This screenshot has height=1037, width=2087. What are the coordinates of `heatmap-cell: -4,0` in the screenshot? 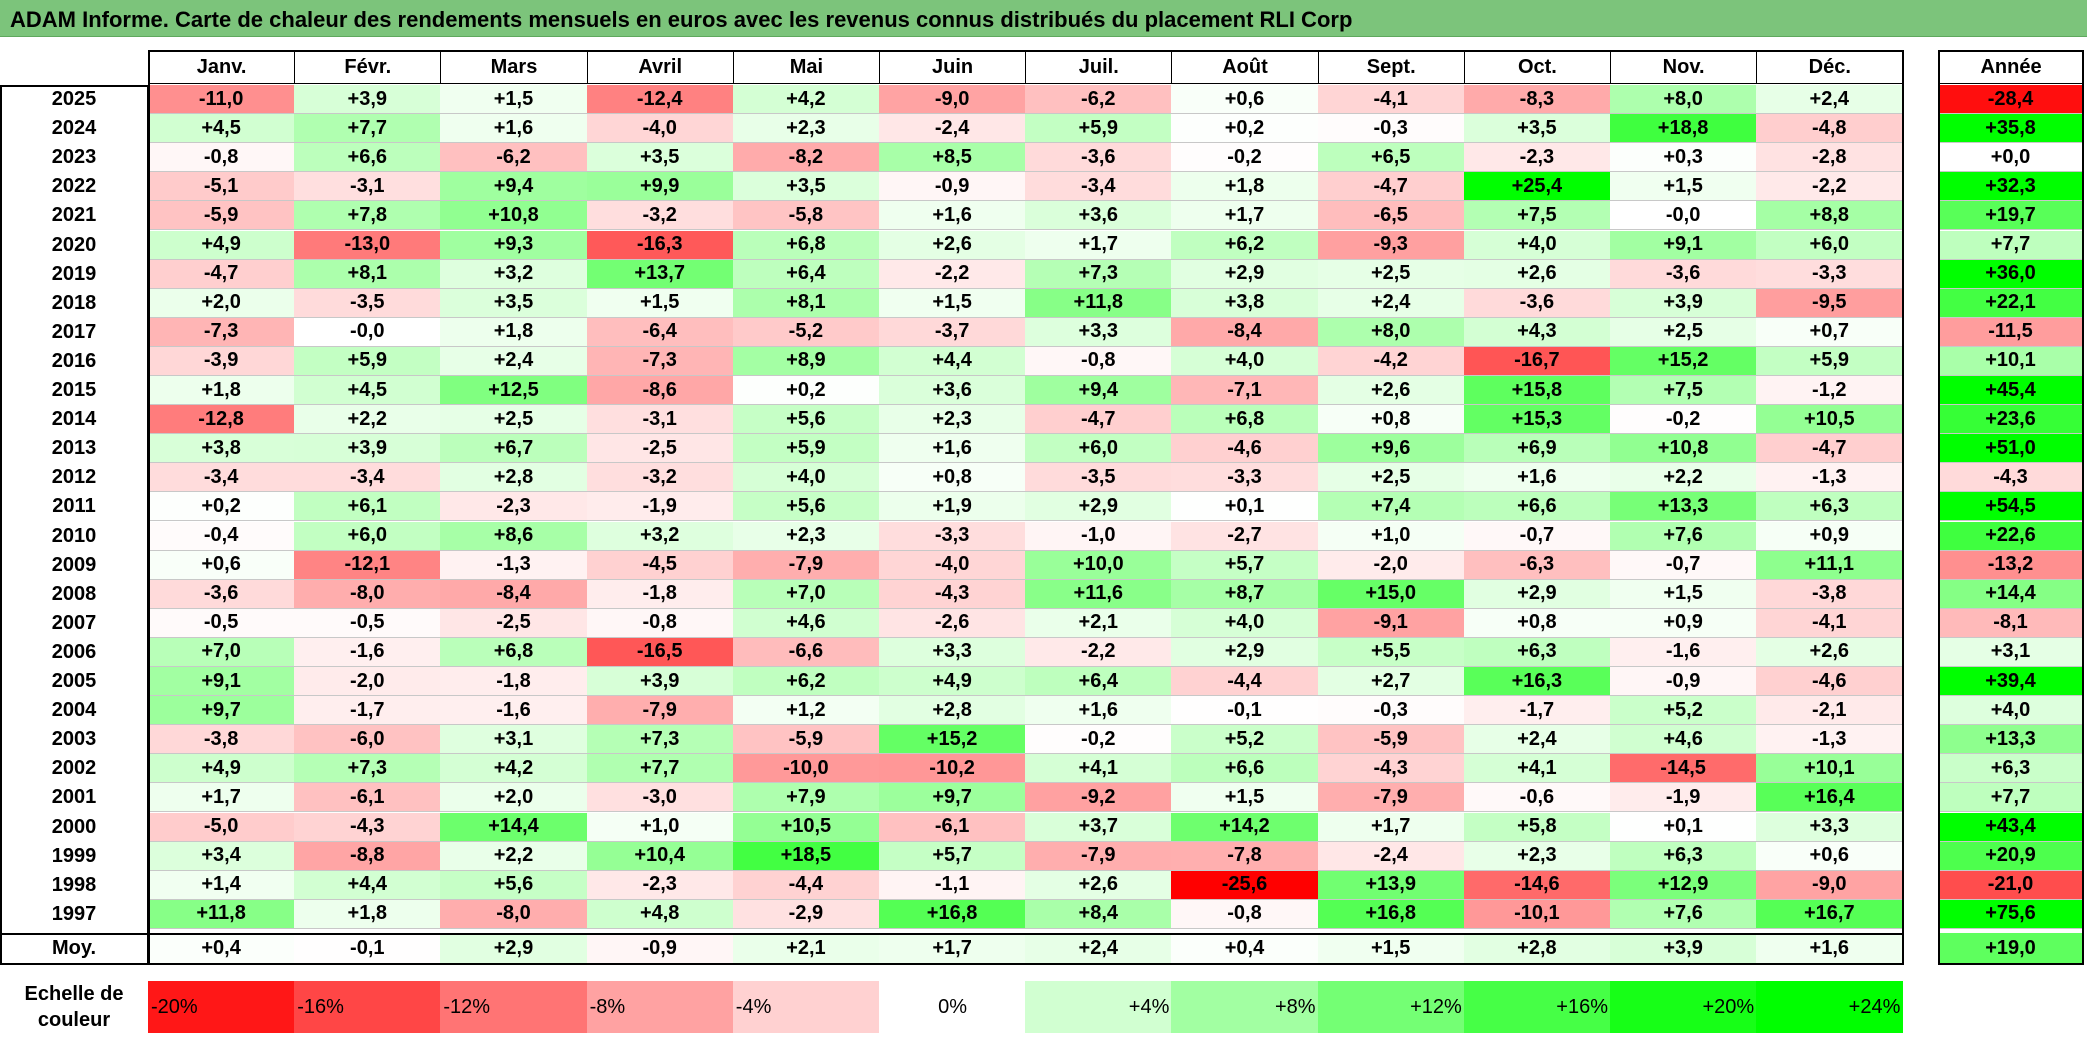 It's located at (660, 129).